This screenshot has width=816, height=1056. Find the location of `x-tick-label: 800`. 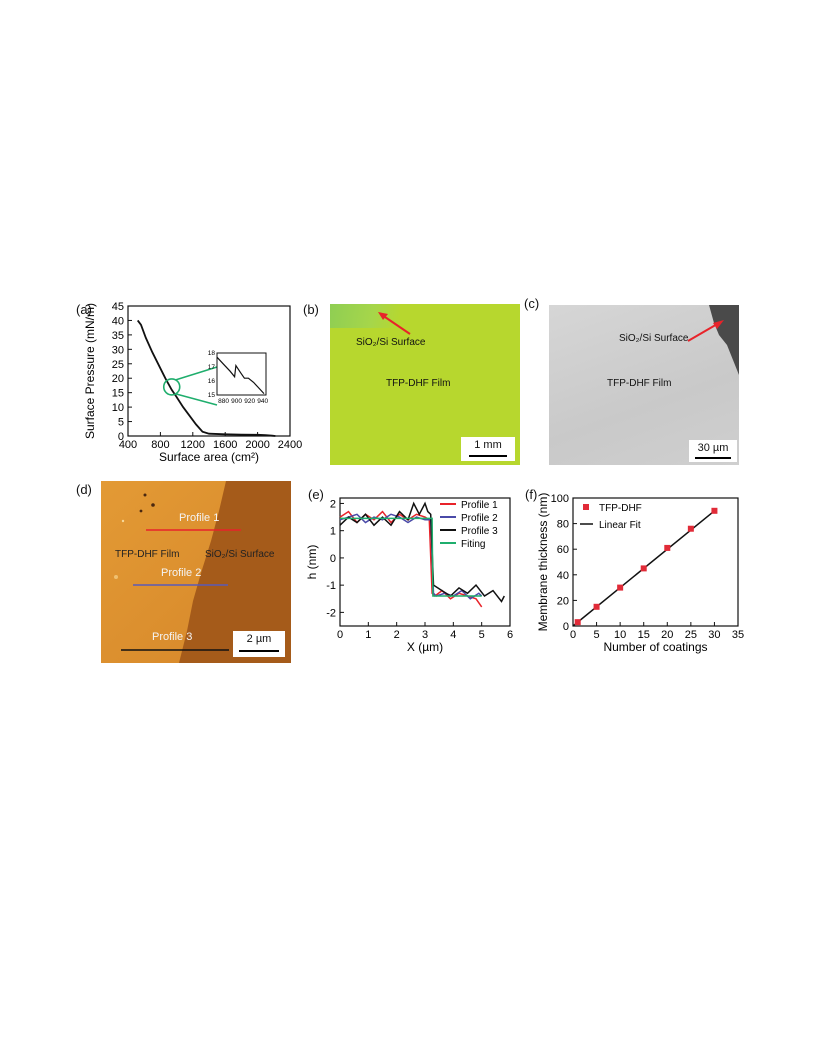

x-tick-label: 800 is located at coordinates (160, 445).